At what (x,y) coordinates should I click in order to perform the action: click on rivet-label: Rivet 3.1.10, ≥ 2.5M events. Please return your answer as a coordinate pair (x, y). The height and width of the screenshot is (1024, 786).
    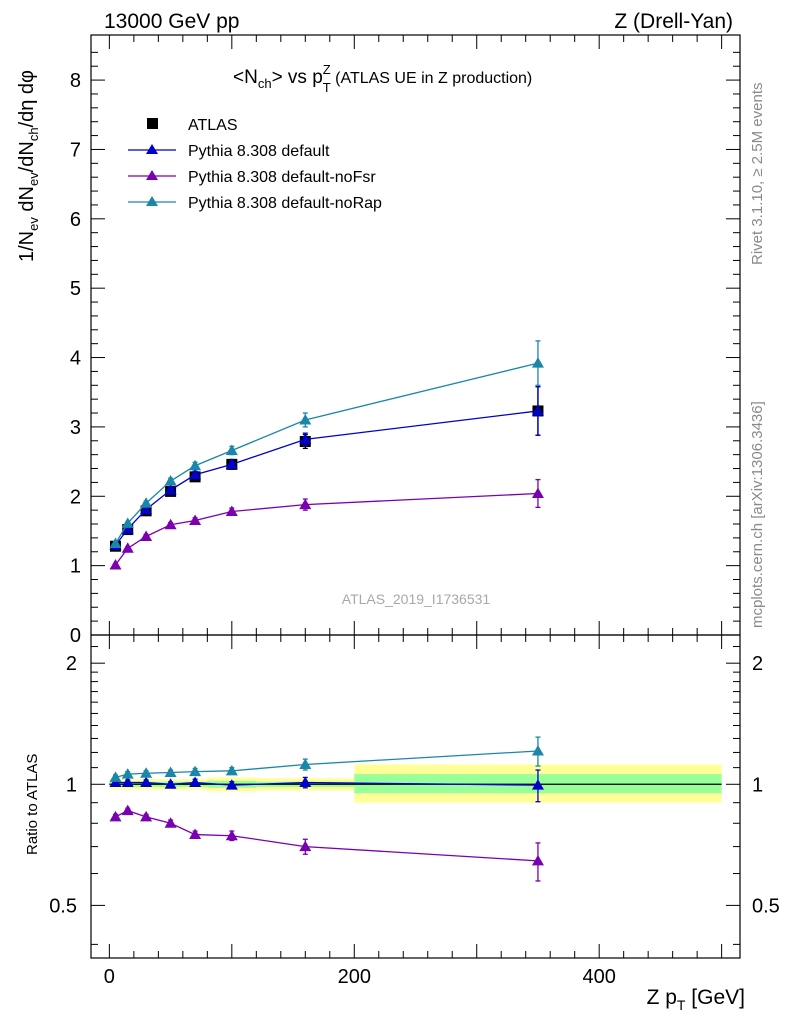
    Looking at the image, I should click on (757, 174).